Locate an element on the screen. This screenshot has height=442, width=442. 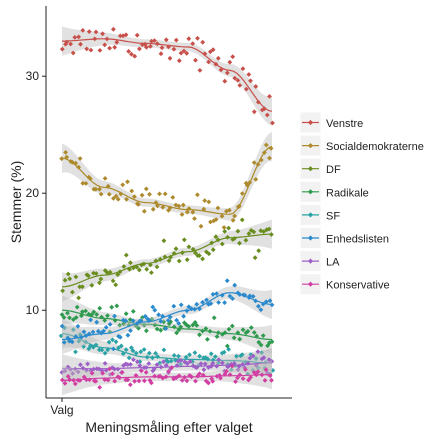
legend-label: Venstre is located at coordinates (344, 124).